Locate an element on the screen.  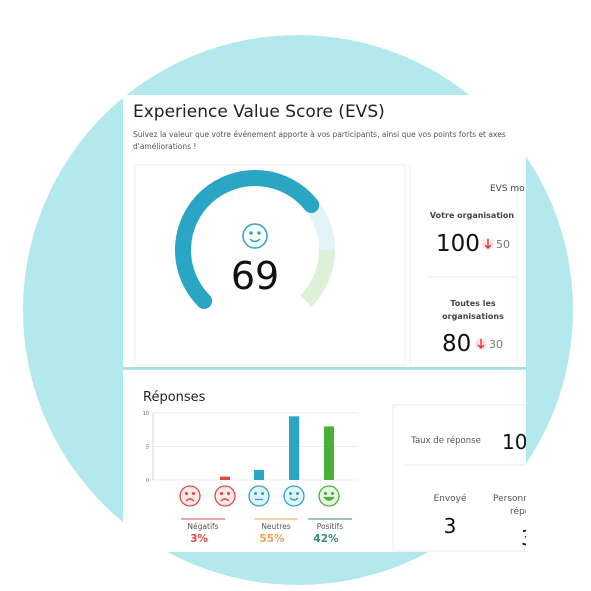
gauge-arc is located at coordinates (247, 239).